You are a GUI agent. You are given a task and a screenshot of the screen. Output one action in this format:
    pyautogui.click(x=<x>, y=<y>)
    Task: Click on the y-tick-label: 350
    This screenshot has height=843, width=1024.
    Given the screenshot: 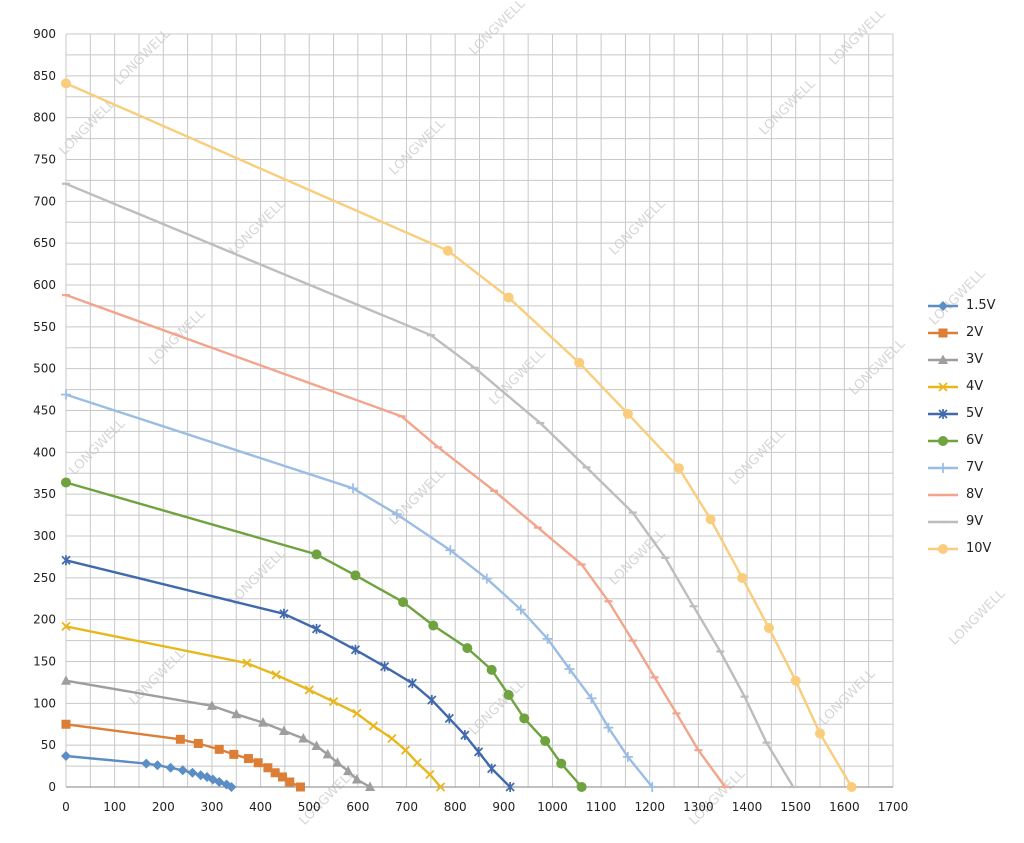 What is the action you would take?
    pyautogui.click(x=44, y=494)
    